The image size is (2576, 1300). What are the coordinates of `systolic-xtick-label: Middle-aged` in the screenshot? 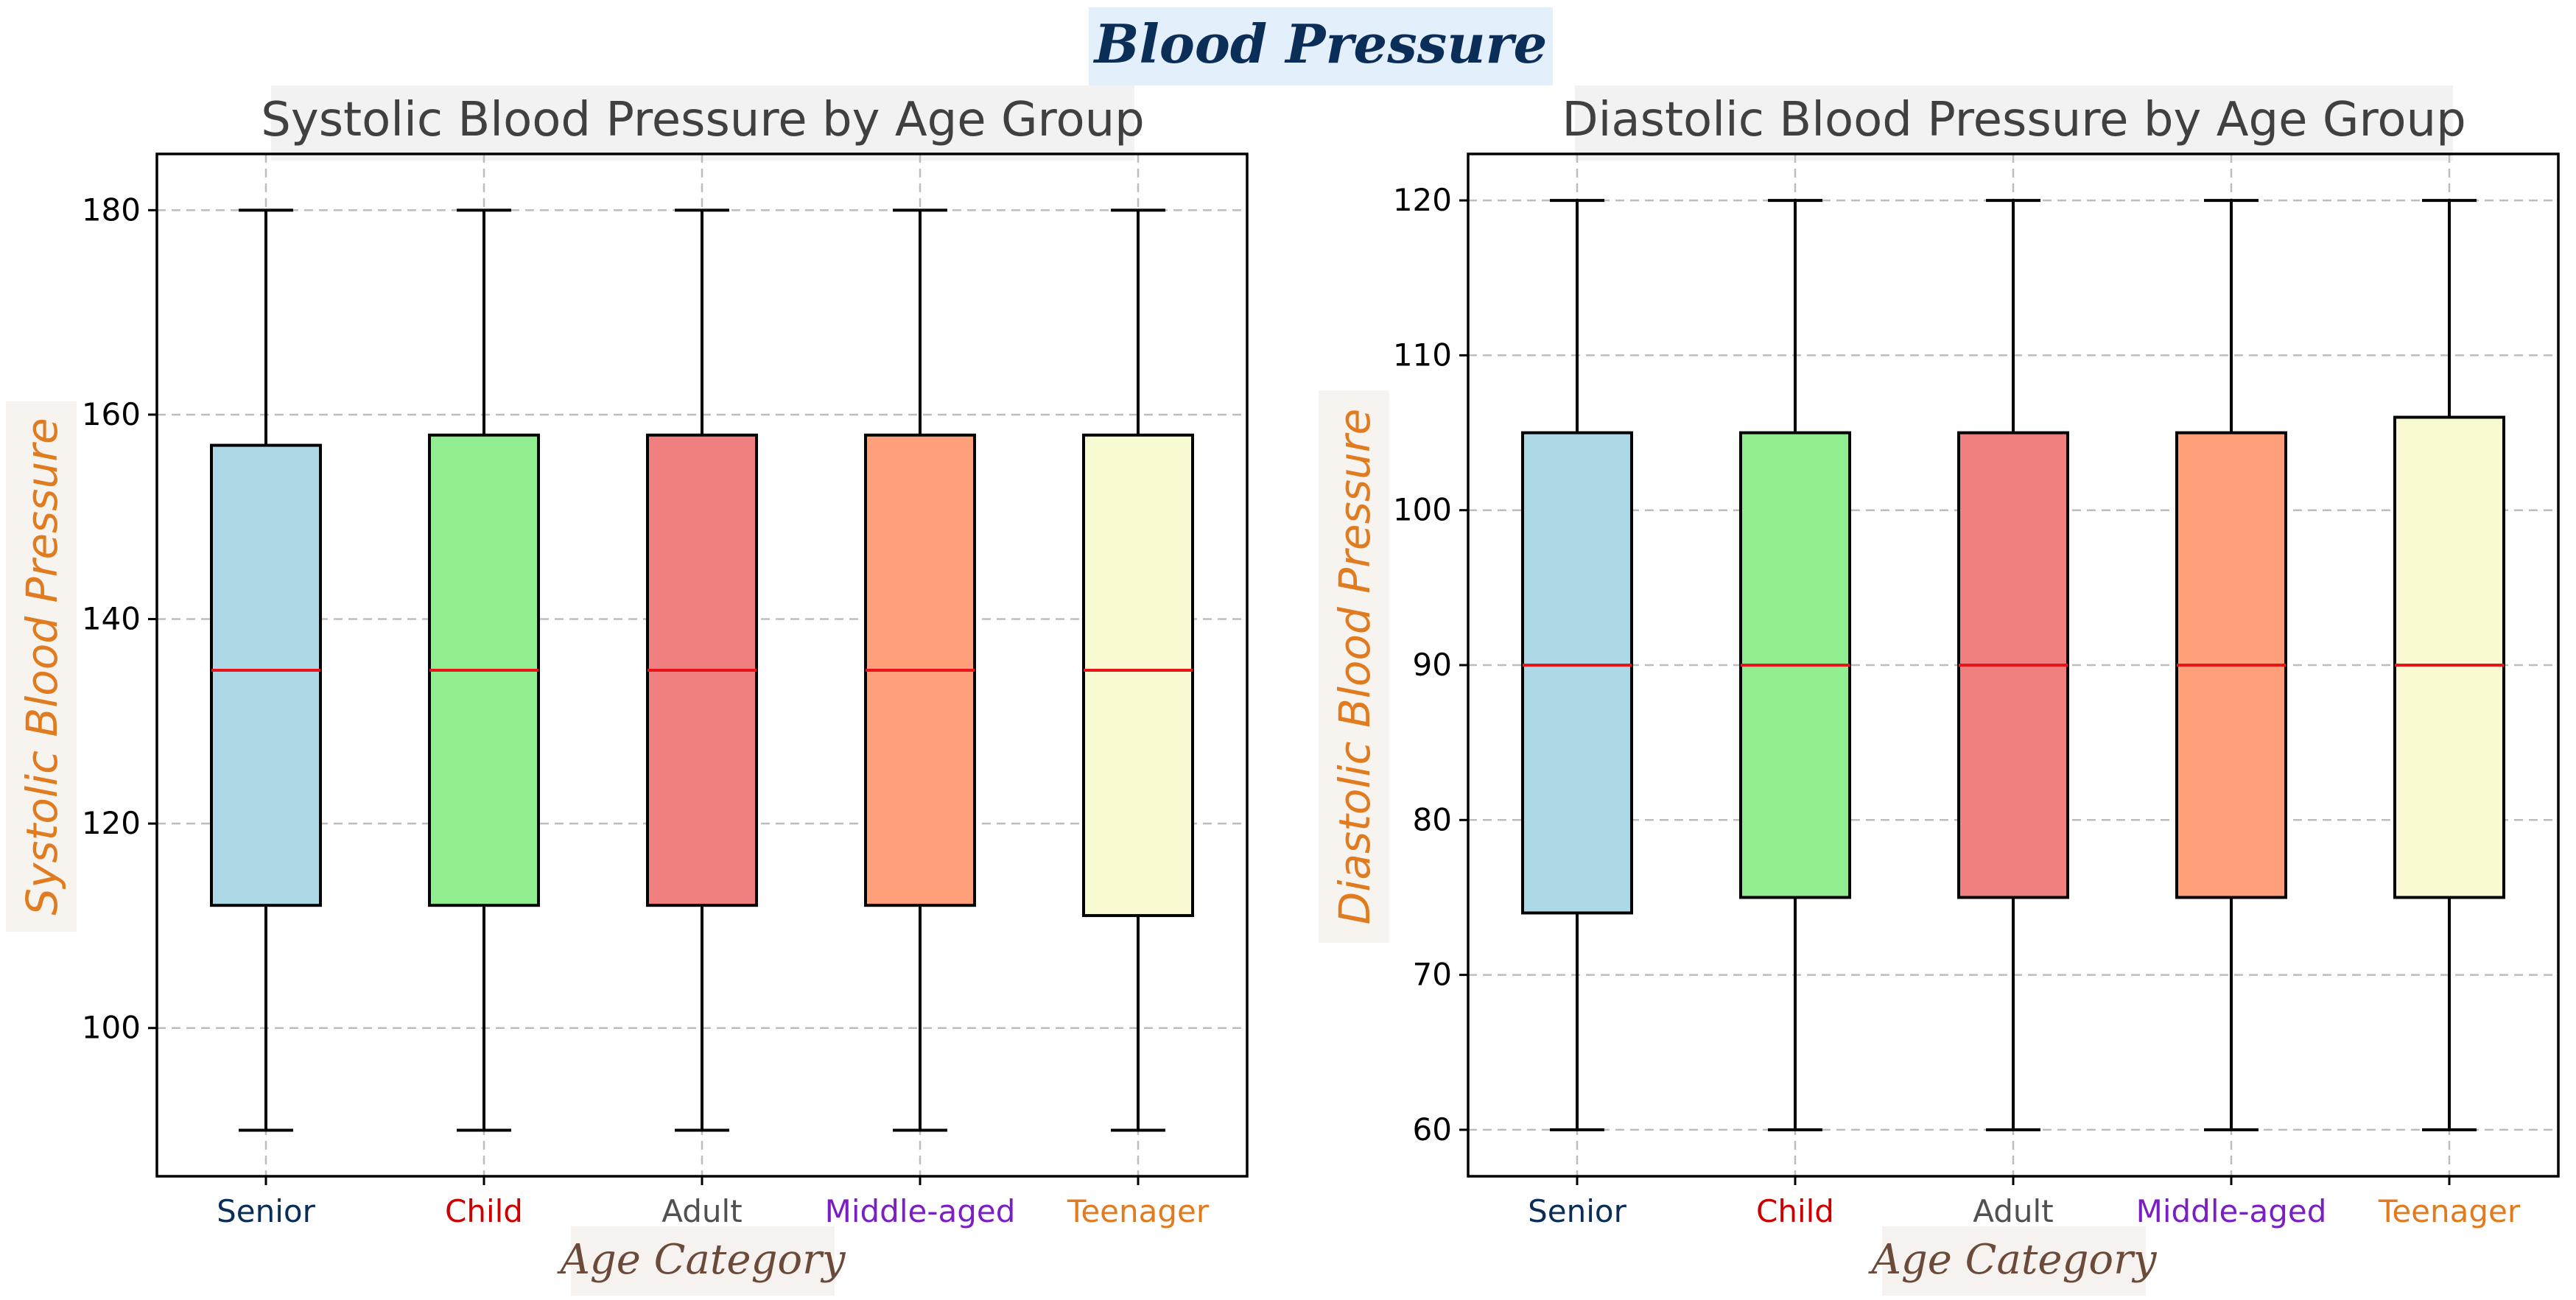 It's located at (920, 1211).